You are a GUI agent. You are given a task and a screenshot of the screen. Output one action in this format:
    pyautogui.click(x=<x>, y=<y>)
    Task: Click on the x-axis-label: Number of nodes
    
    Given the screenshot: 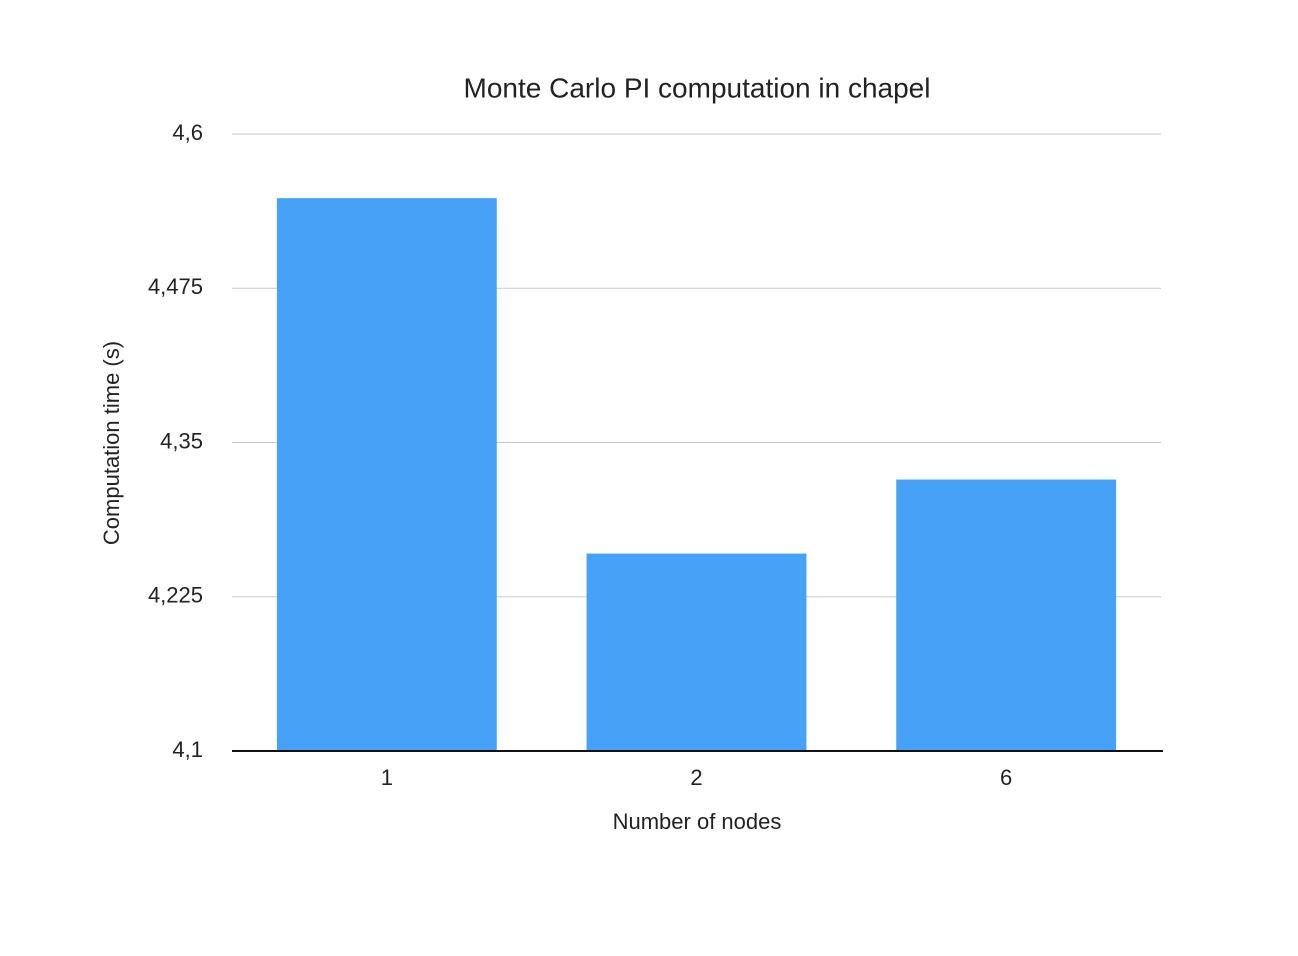 What is the action you would take?
    pyautogui.click(x=697, y=821)
    